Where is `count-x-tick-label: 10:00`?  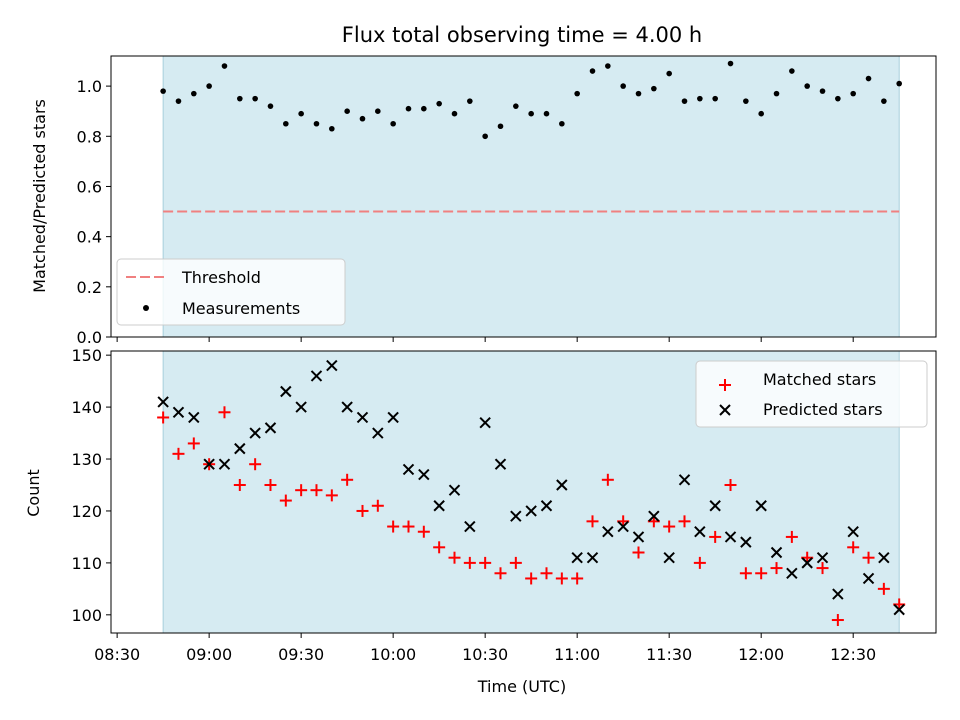 count-x-tick-label: 10:00 is located at coordinates (393, 654).